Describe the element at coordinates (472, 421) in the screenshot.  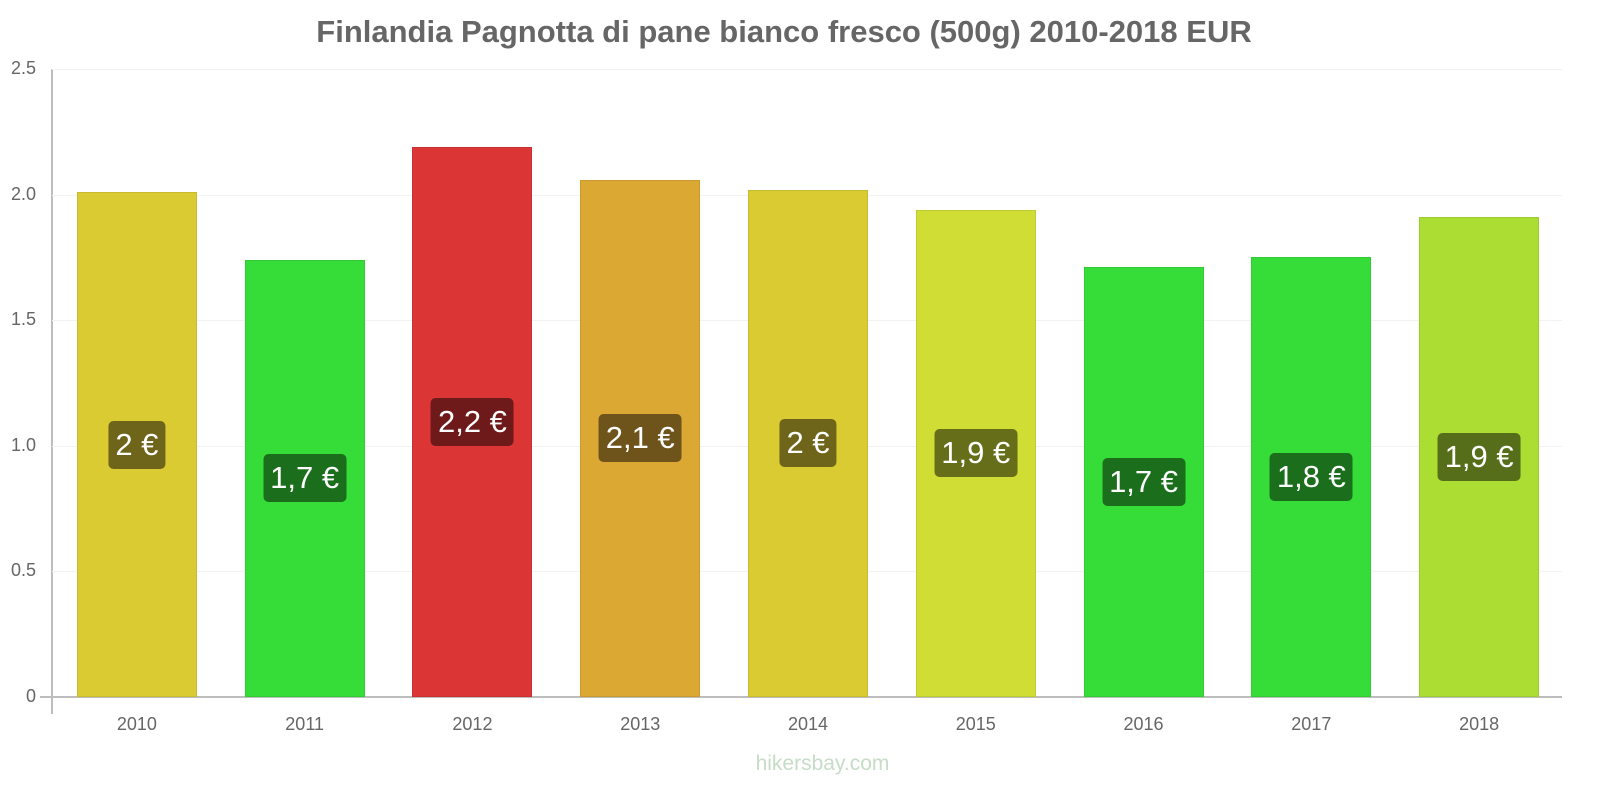
I see `data-label: 2,2 €` at that location.